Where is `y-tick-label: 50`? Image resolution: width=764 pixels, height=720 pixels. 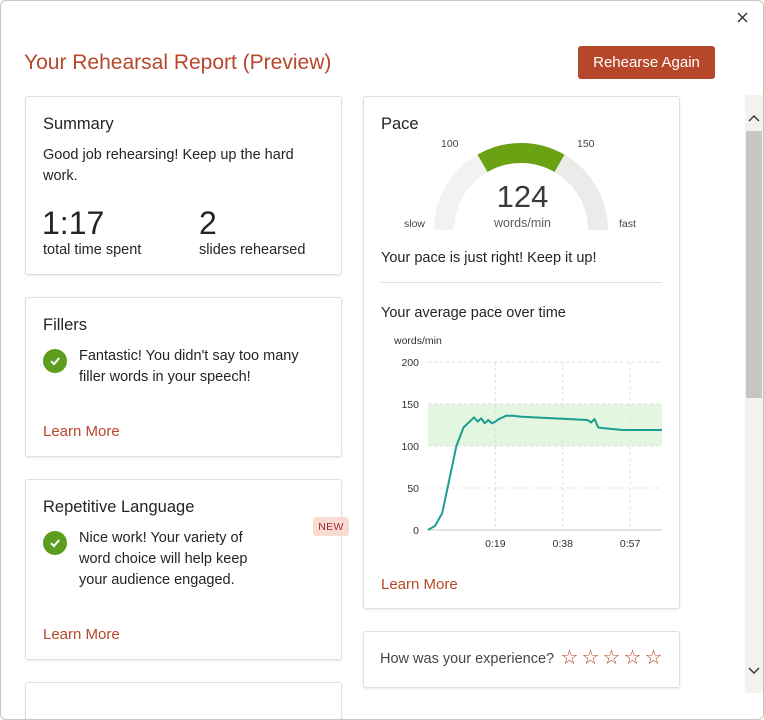 y-tick-label: 50 is located at coordinates (413, 489).